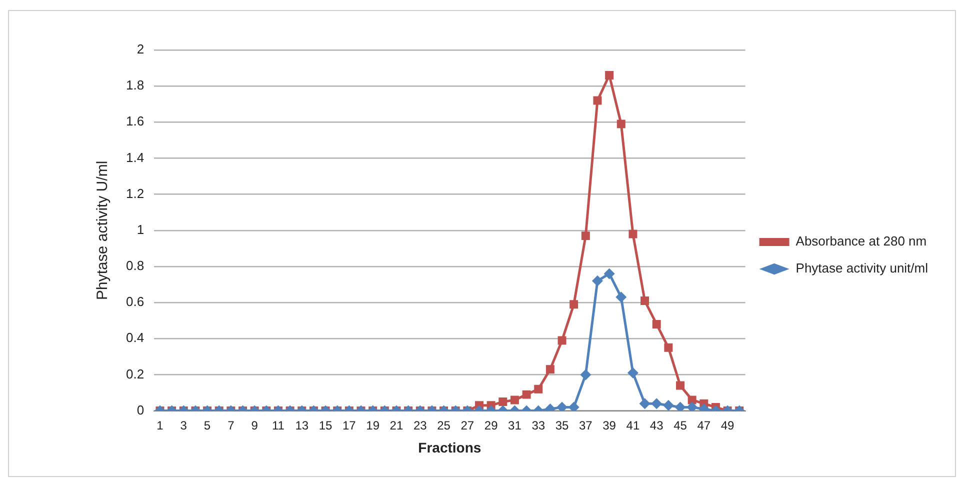  What do you see at coordinates (135, 157) in the screenshot?
I see `y-tick-label: 1.4` at bounding box center [135, 157].